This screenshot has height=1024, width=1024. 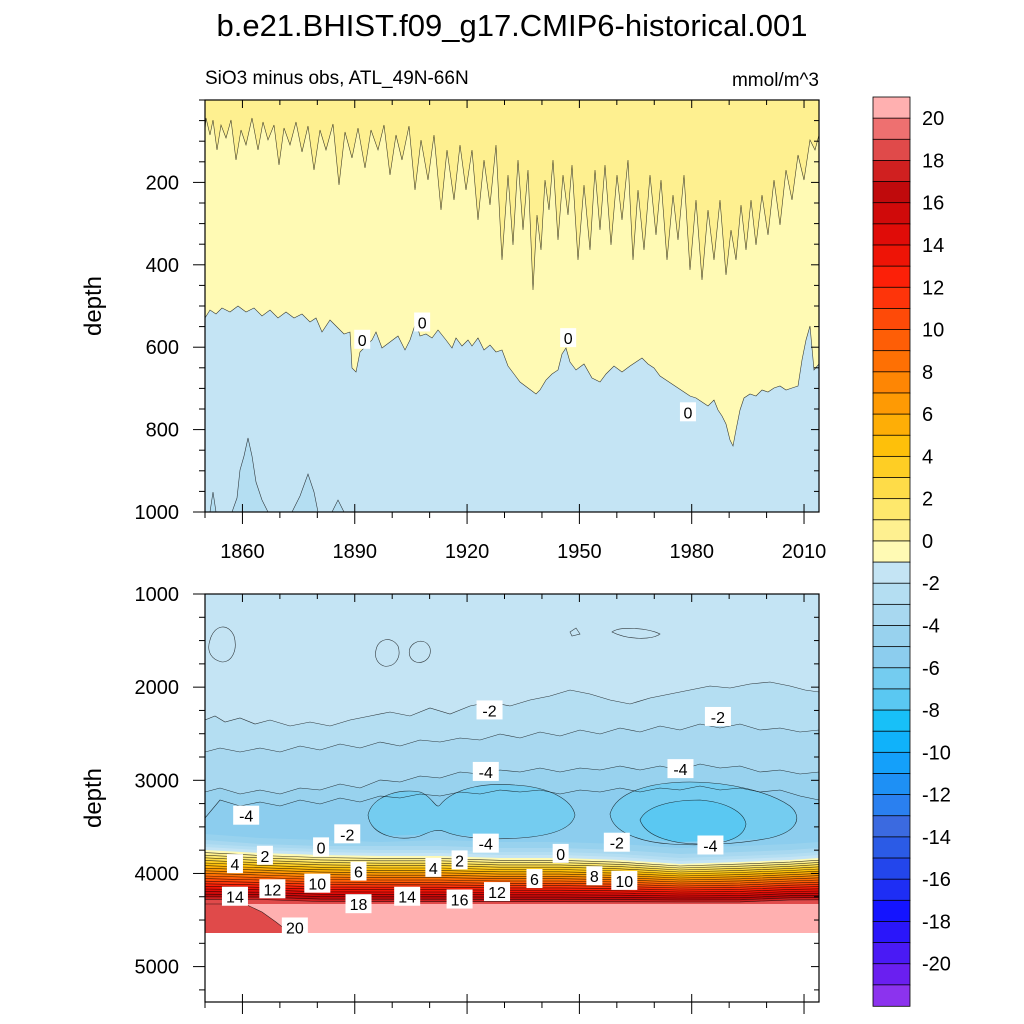 I want to click on colorbar-tick-label: -12, so click(x=936, y=796).